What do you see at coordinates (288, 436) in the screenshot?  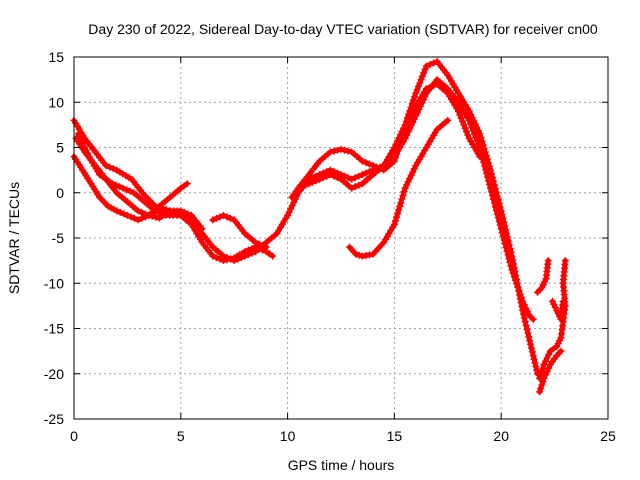 I see `x-tick-label: 10` at bounding box center [288, 436].